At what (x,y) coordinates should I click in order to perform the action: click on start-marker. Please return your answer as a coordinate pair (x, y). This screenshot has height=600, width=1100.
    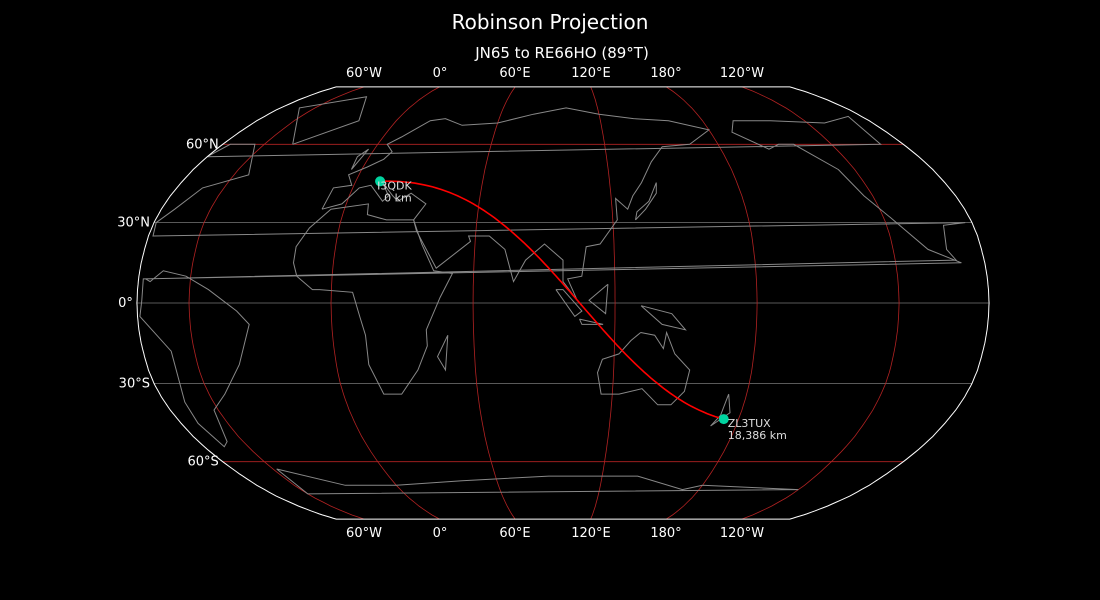
    Looking at the image, I should click on (380, 181).